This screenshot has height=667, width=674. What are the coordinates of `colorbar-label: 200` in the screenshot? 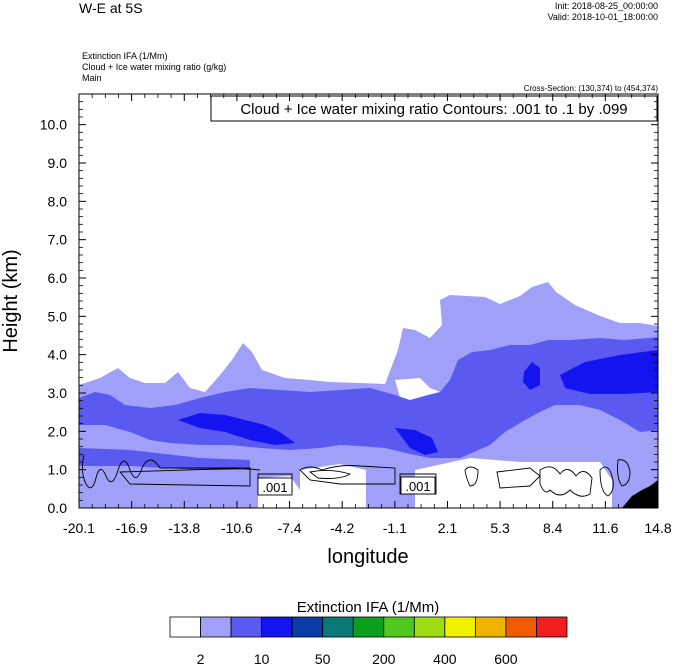 It's located at (384, 659).